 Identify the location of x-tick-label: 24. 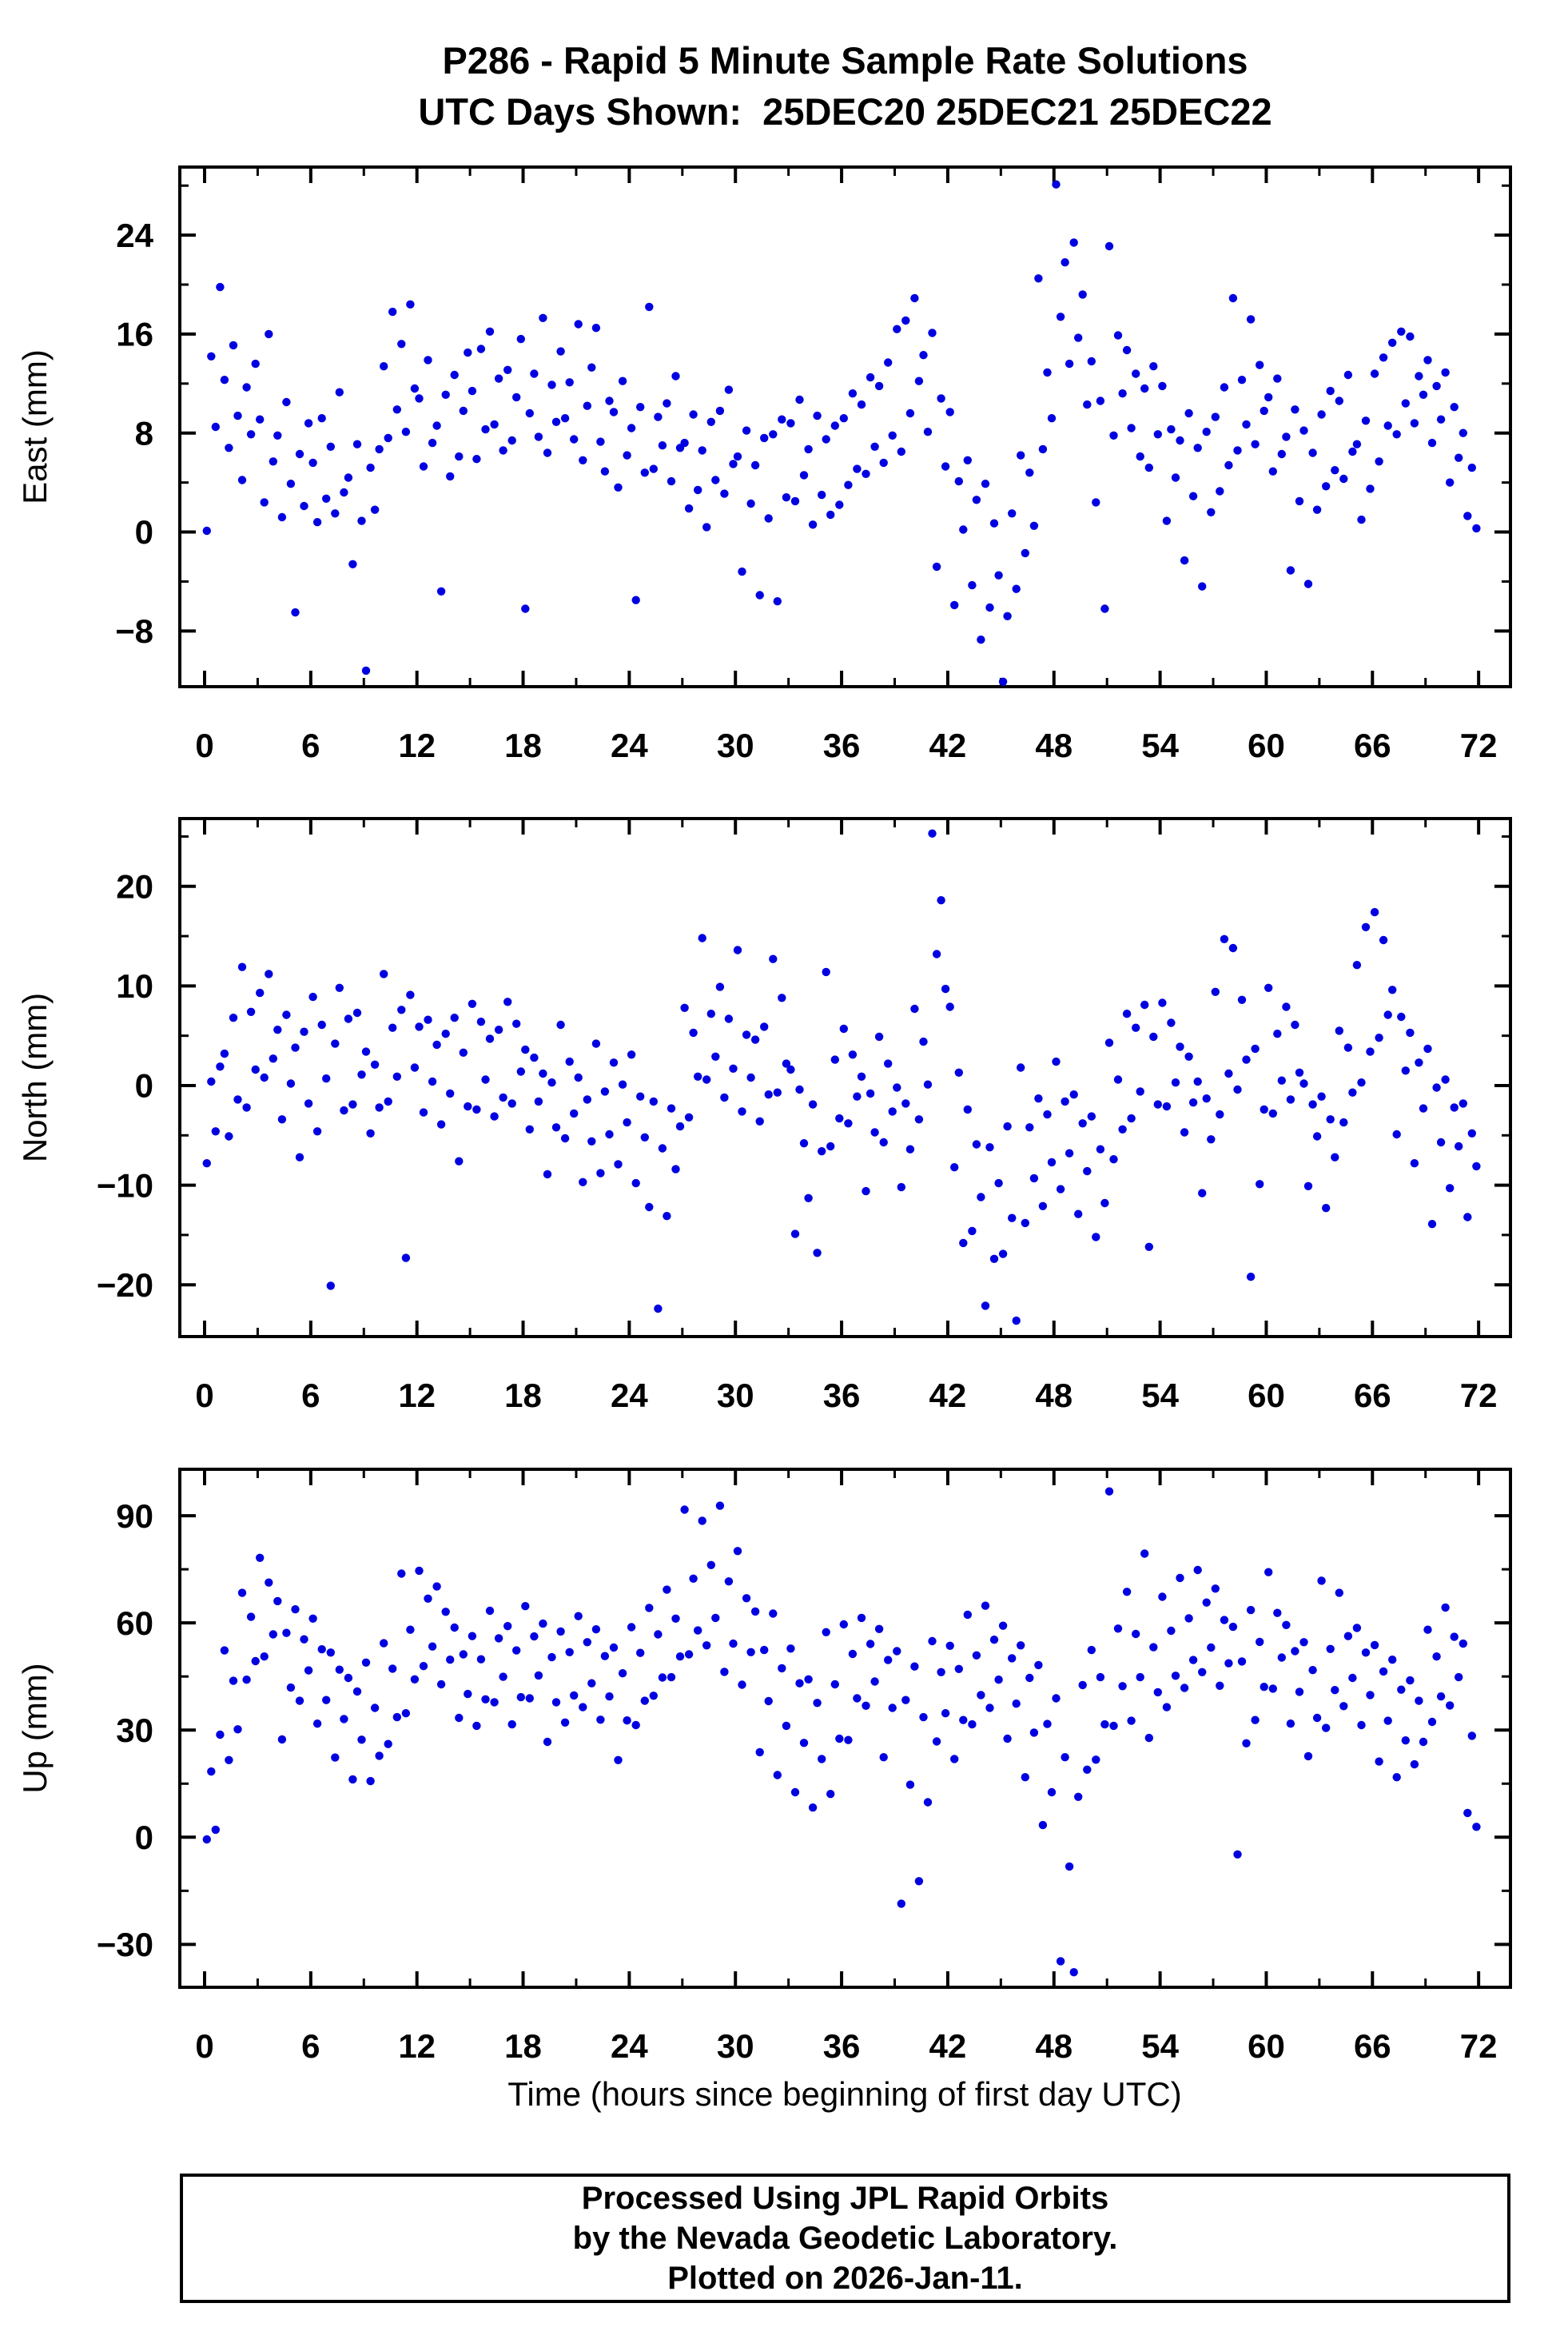
(629, 745).